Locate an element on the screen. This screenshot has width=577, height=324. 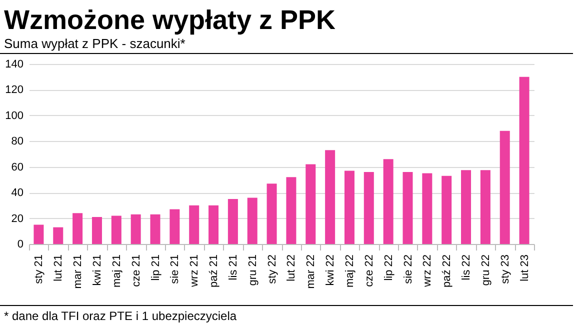
x-tick-label: lip 22 is located at coordinates (388, 267).